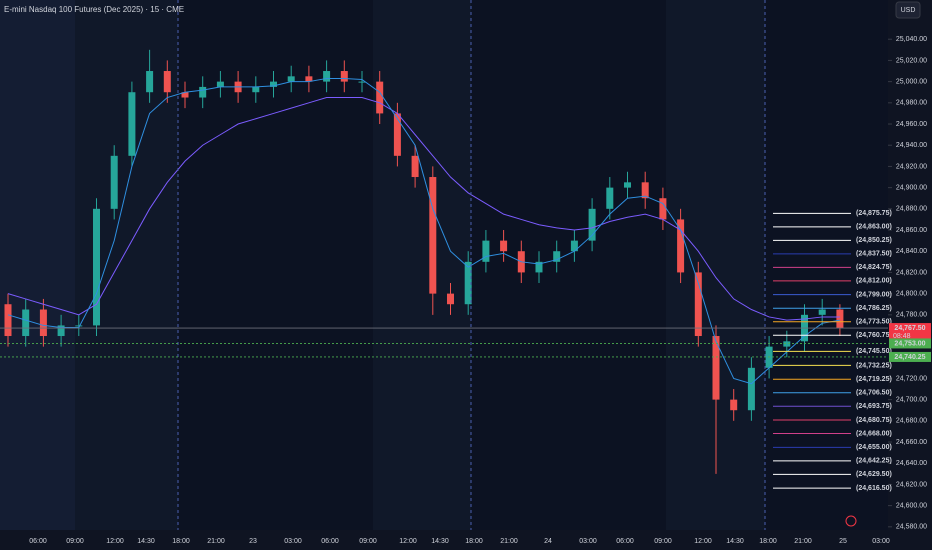 This screenshot has width=932, height=550. Describe the element at coordinates (843, 541) in the screenshot. I see `x-tick-label: 25` at that location.